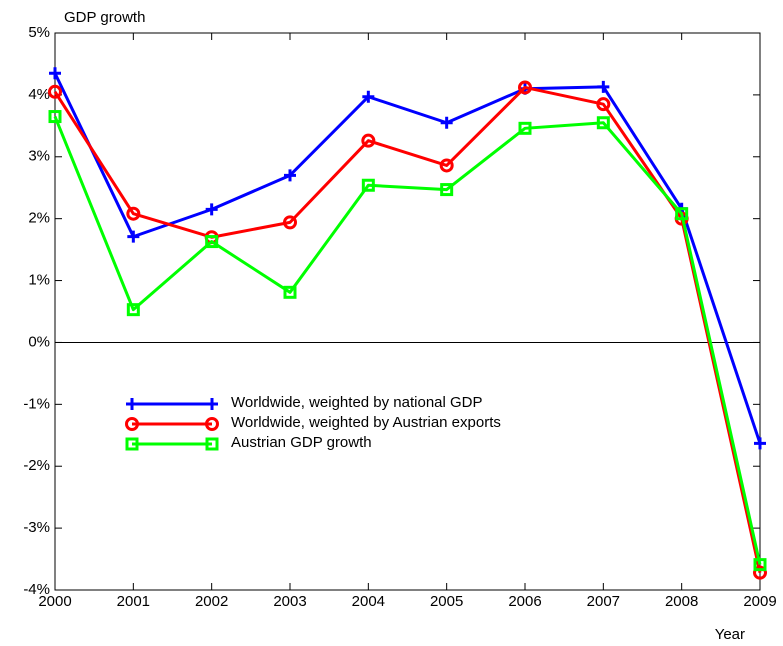 Image resolution: width=783 pixels, height=646 pixels. I want to click on x-tick-label: 2004, so click(368, 601).